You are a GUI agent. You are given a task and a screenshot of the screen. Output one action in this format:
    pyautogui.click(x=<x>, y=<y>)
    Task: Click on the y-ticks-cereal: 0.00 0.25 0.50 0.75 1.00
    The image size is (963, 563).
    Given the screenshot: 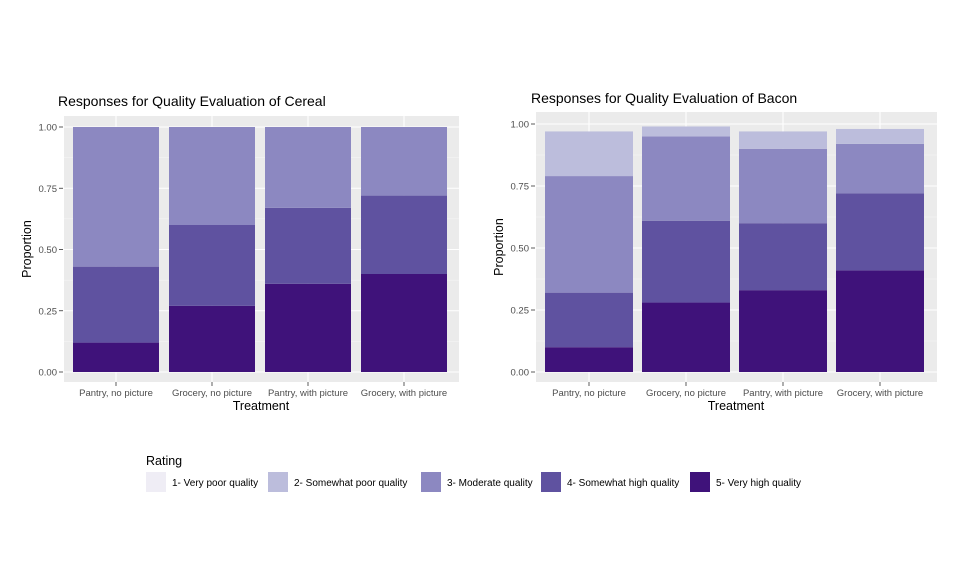 What is the action you would take?
    pyautogui.click(x=51, y=251)
    